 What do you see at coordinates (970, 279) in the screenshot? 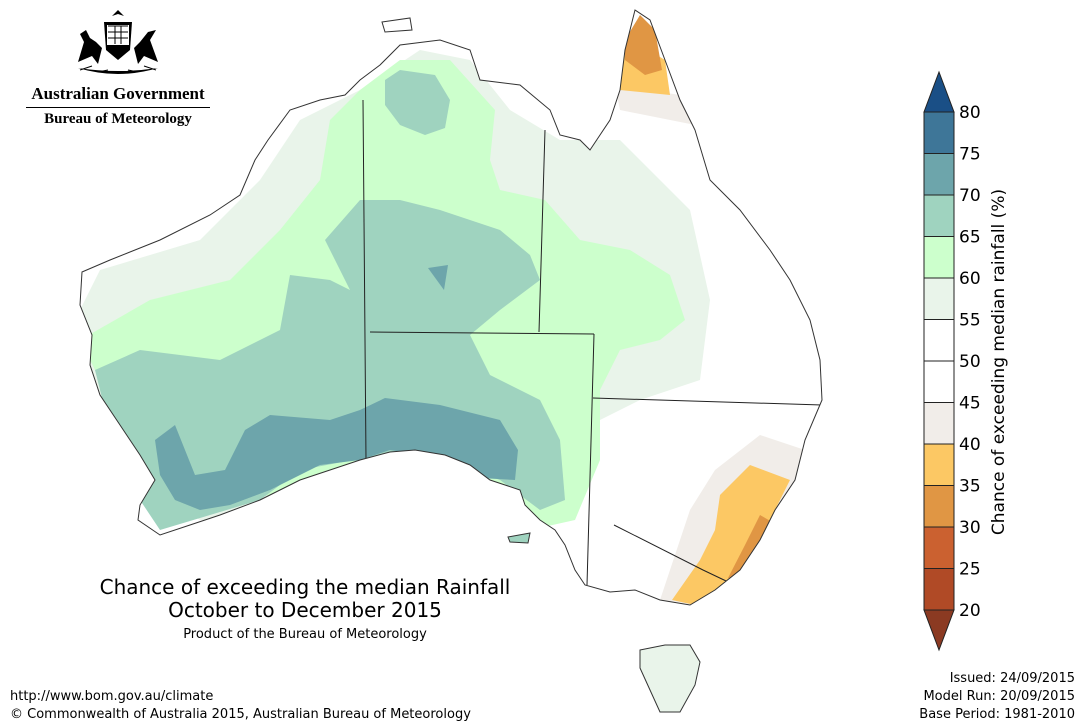
I see `legend-tick-label: 60` at bounding box center [970, 279].